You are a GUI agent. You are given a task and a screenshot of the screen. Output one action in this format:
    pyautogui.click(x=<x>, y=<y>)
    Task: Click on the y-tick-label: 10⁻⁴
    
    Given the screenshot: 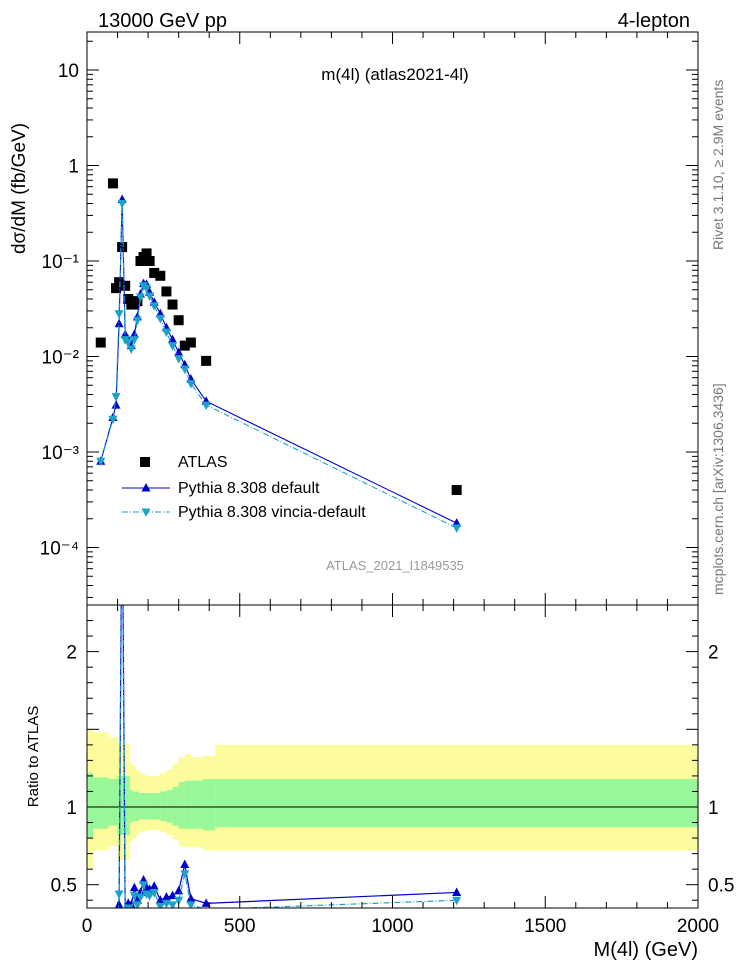 What is the action you would take?
    pyautogui.click(x=59, y=549)
    